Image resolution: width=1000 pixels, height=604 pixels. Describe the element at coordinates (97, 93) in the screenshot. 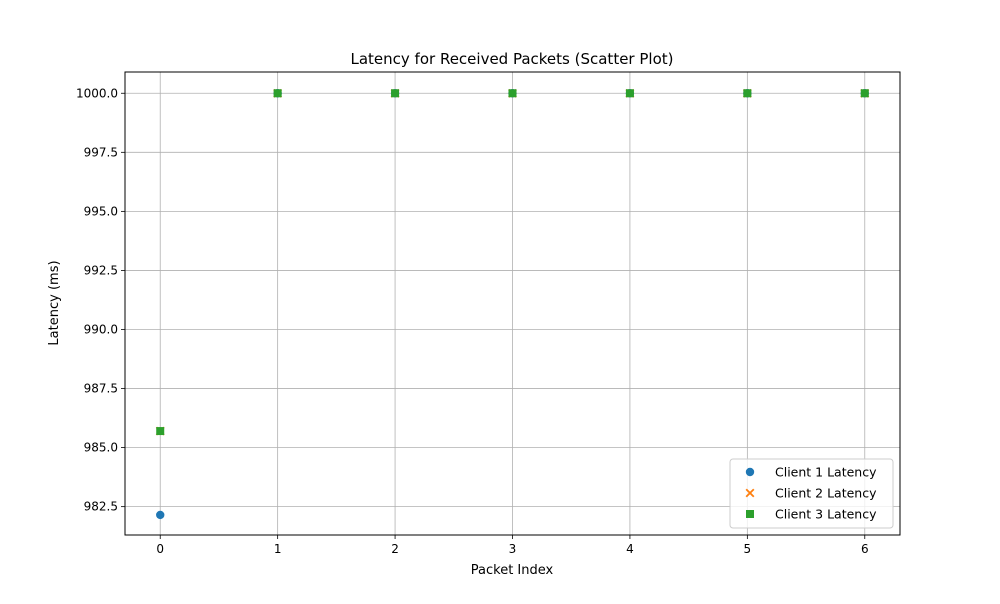

I see `y-tick-label: 1000.0` at that location.